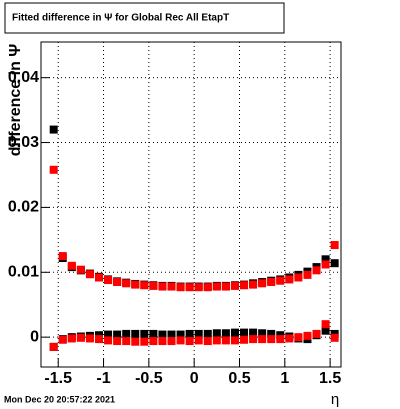 The image size is (400, 409). What do you see at coordinates (34, 336) in the screenshot?
I see `y-tick-label: 0` at bounding box center [34, 336].